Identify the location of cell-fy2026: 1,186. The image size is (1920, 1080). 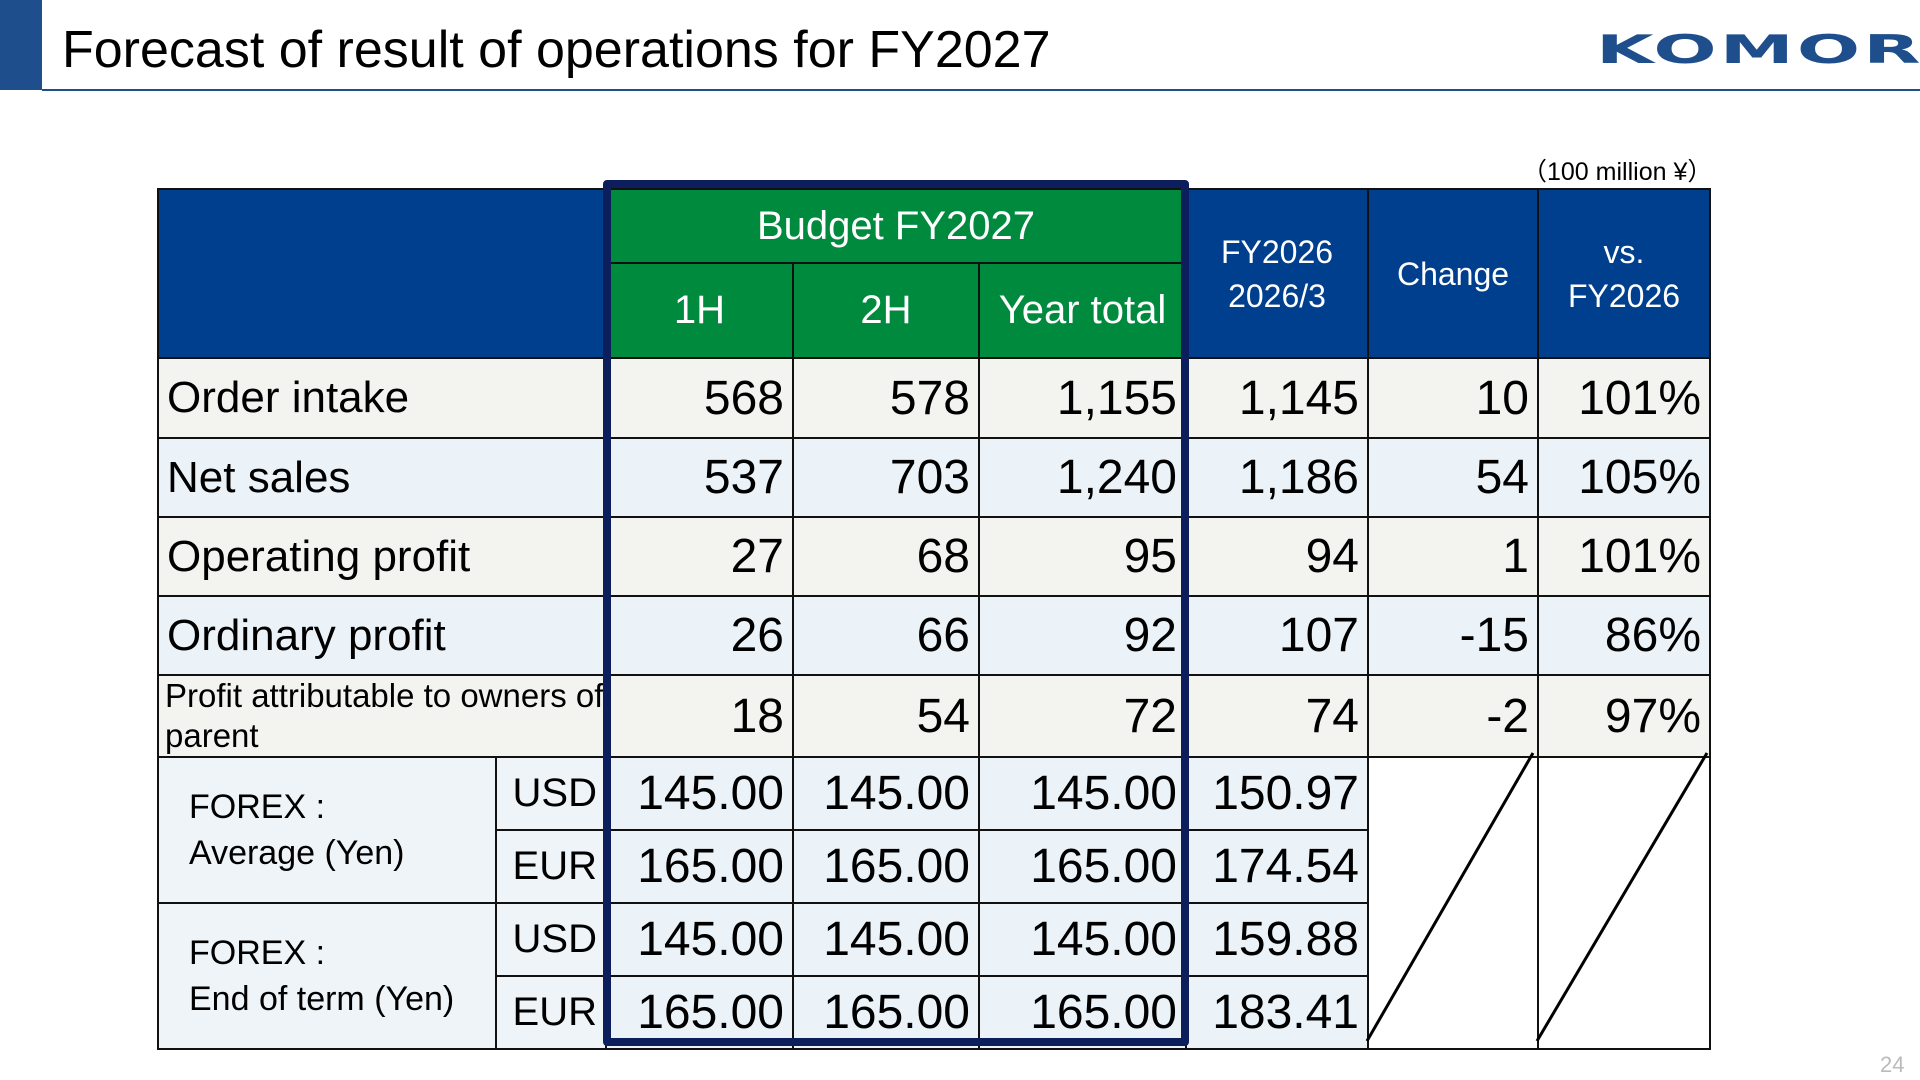
(1277, 477).